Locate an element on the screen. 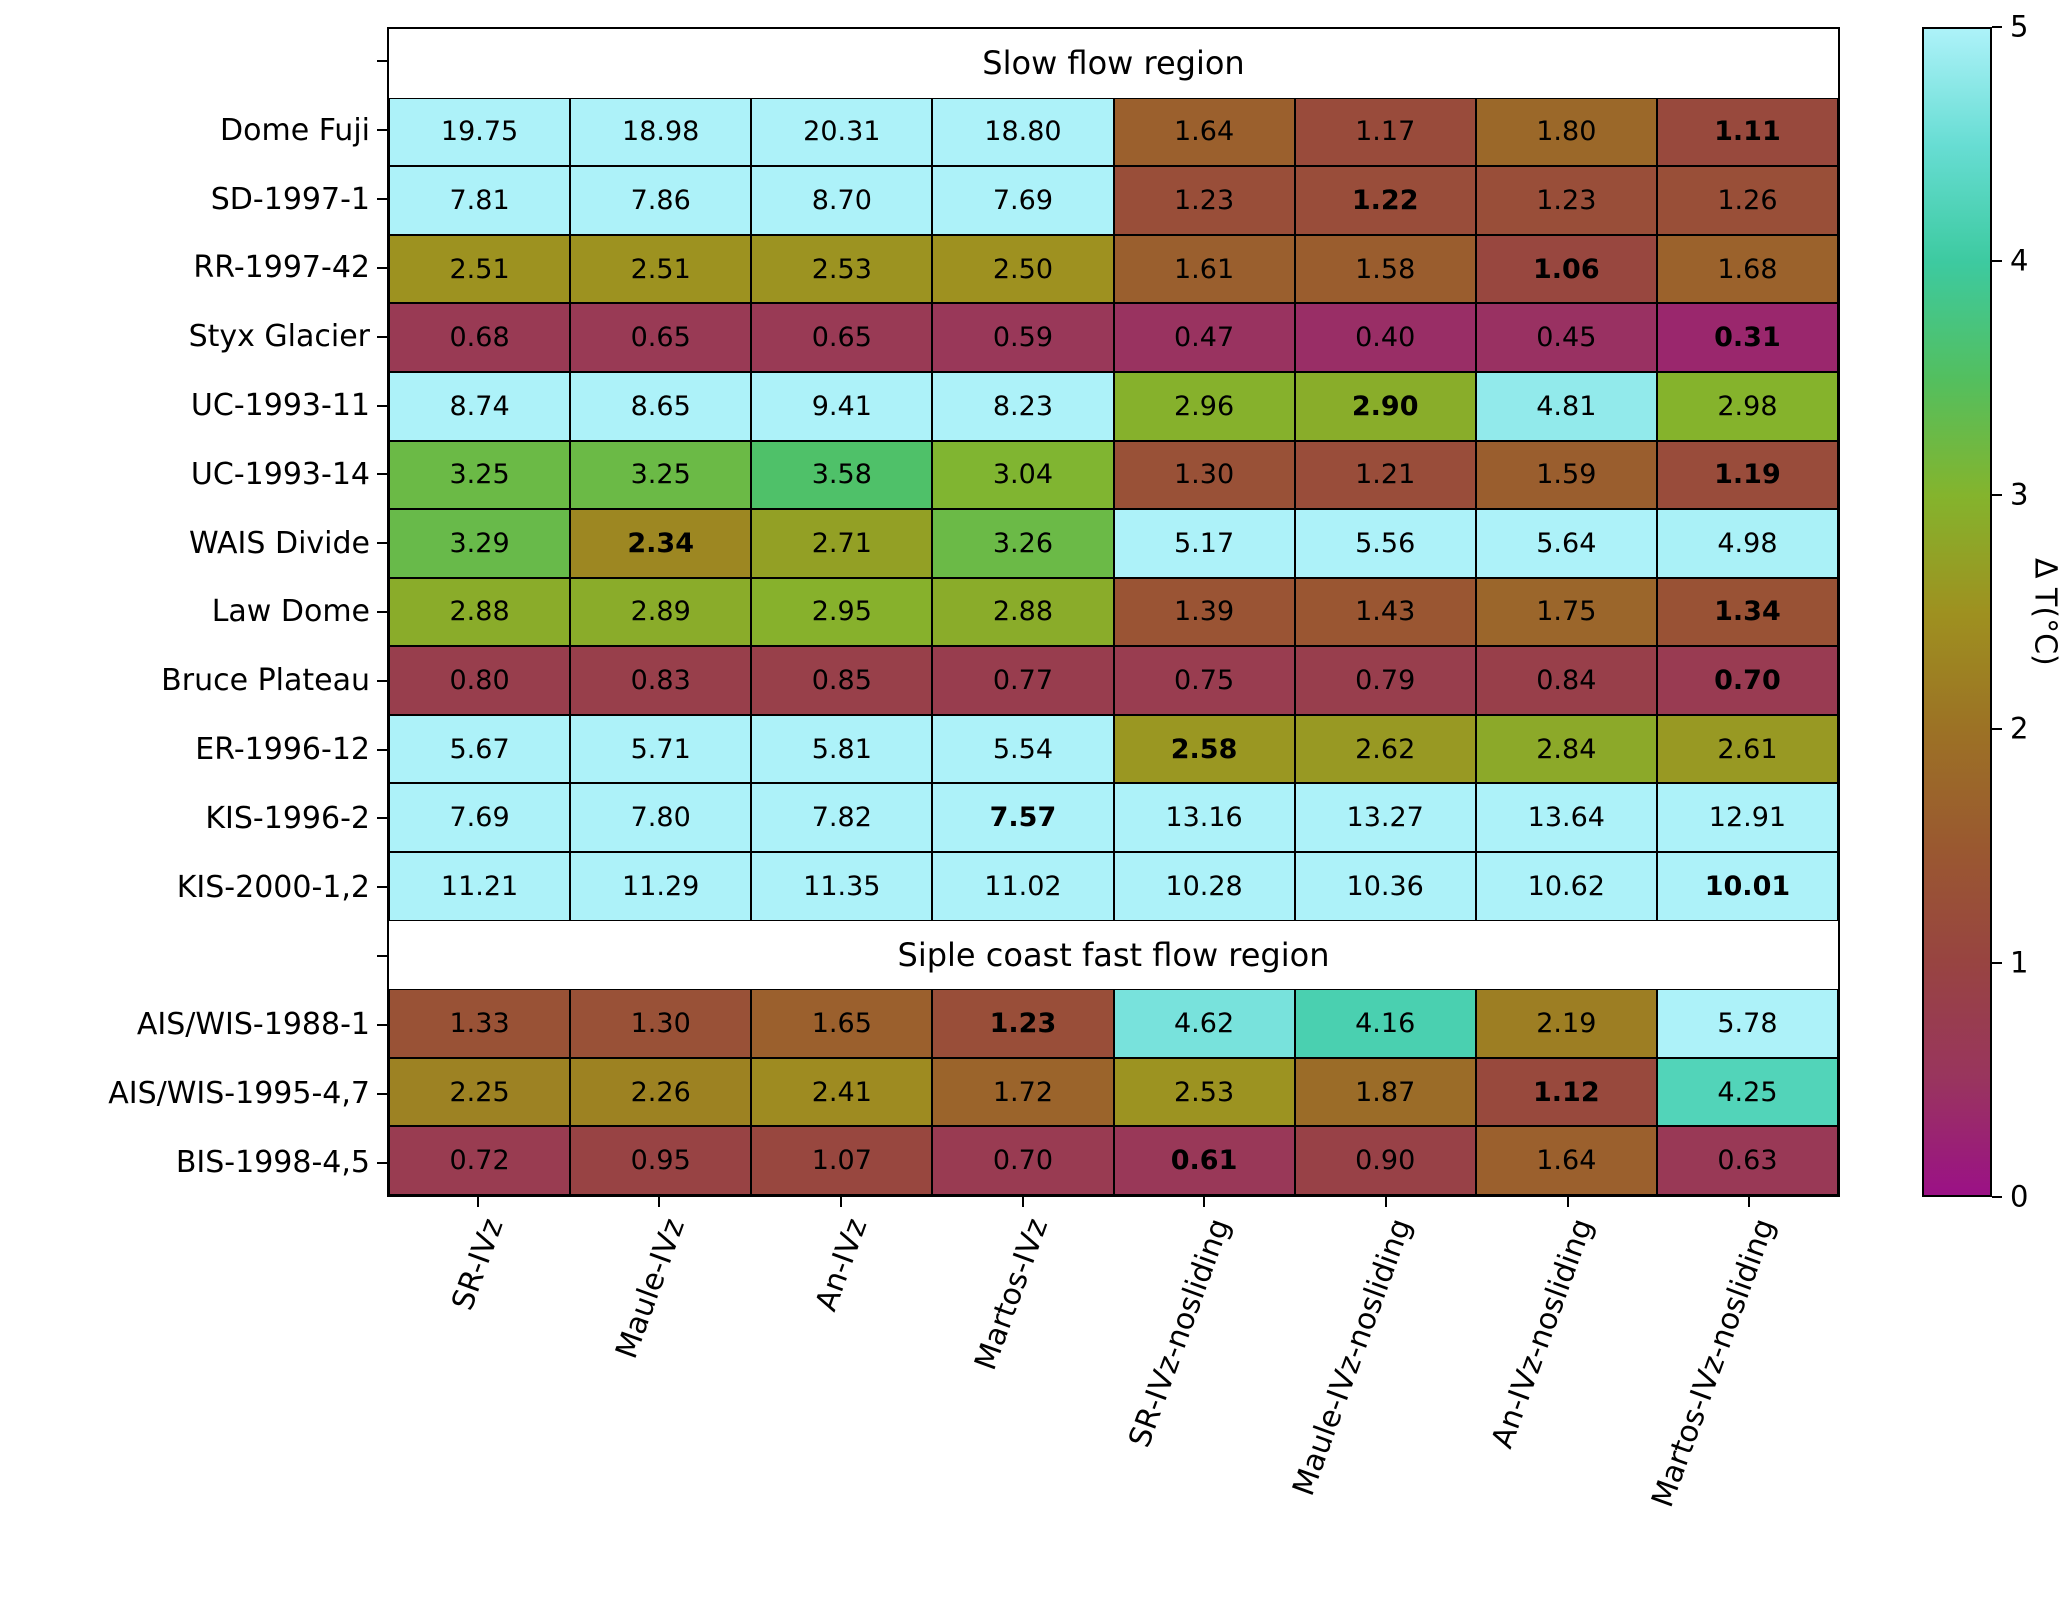 Image resolution: width=2067 pixels, height=1611 pixels. heatmap-cell-value: 0.65 is located at coordinates (841, 338).